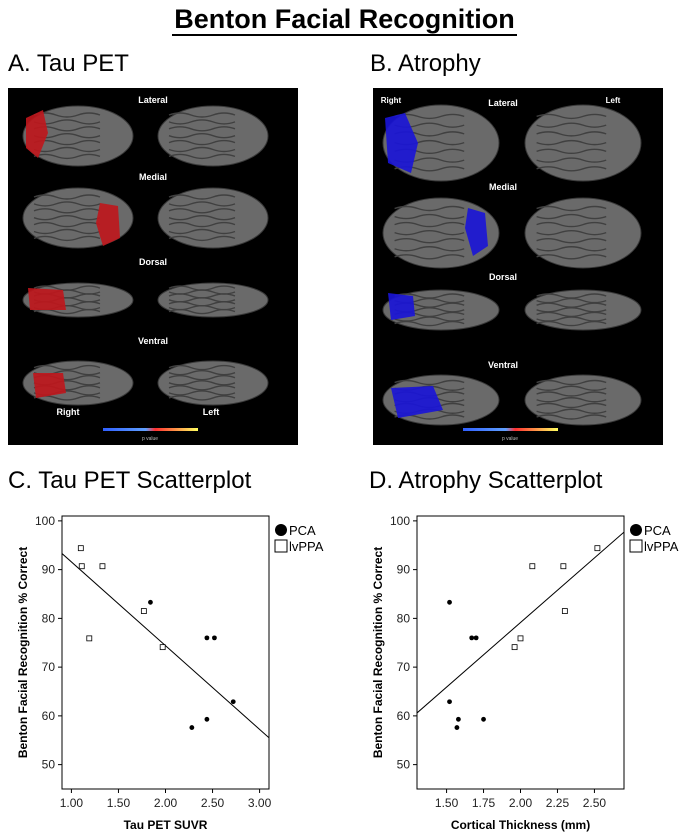  I want to click on figure-title: Benton Facial Recognition, so click(344, 20).